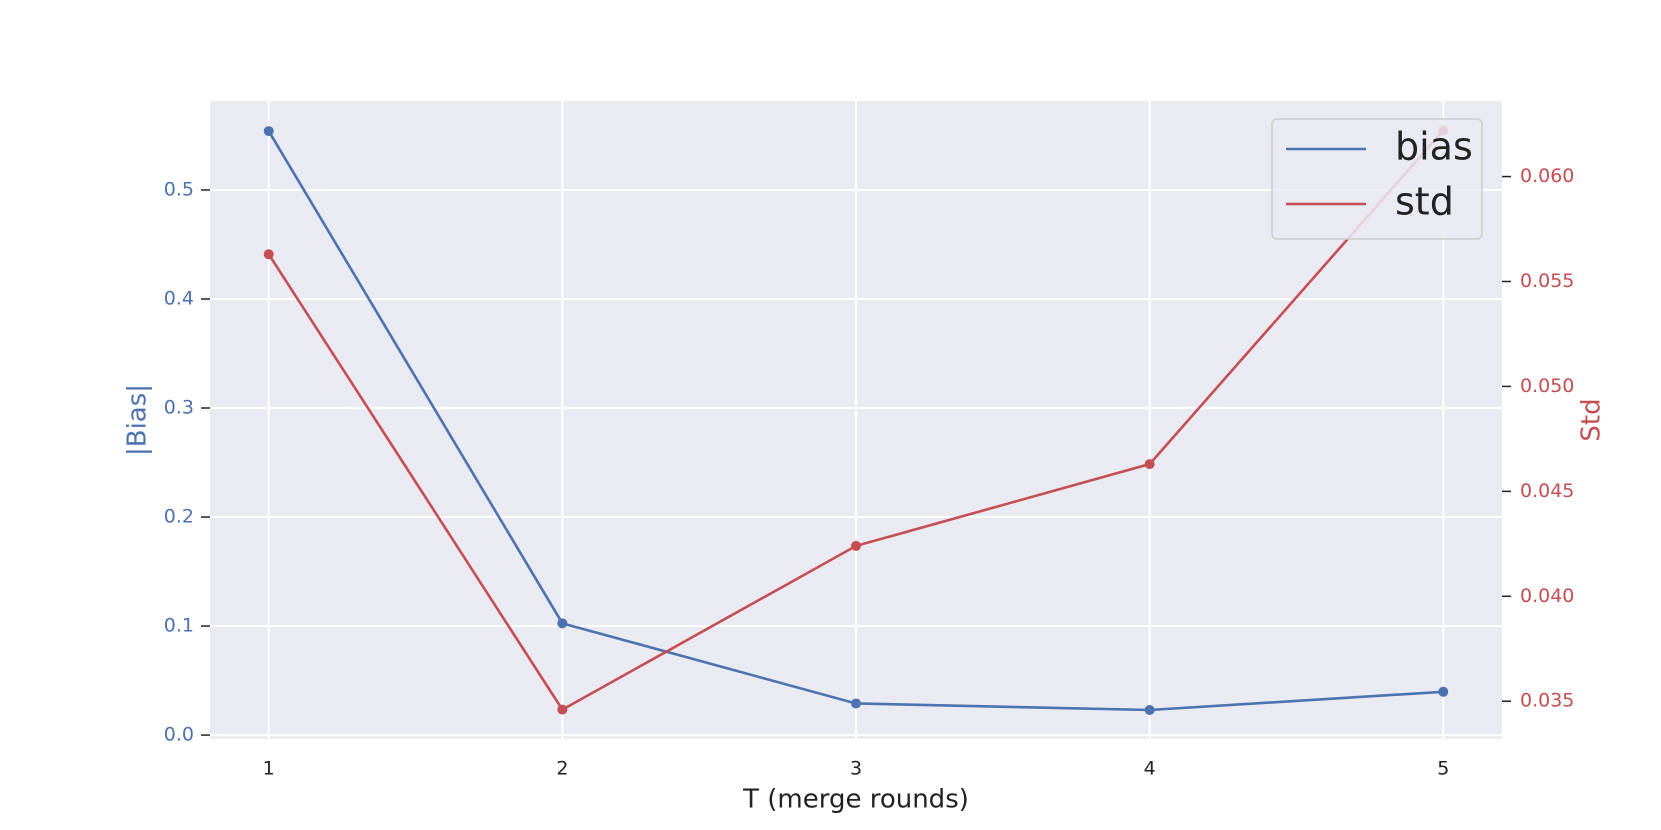  Describe the element at coordinates (1443, 769) in the screenshot. I see `x-tick-label: 5` at that location.